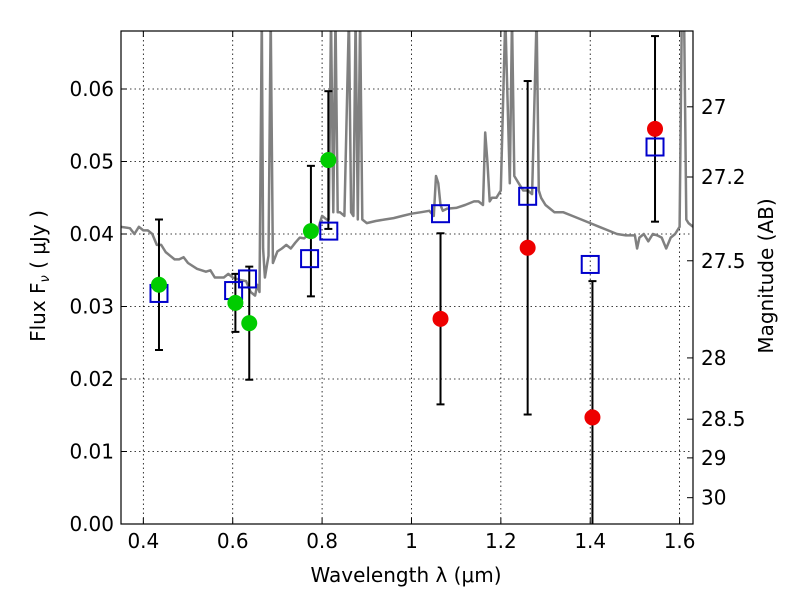  I want to click on magnitude-tick-label-4: 28.5, so click(723, 419).